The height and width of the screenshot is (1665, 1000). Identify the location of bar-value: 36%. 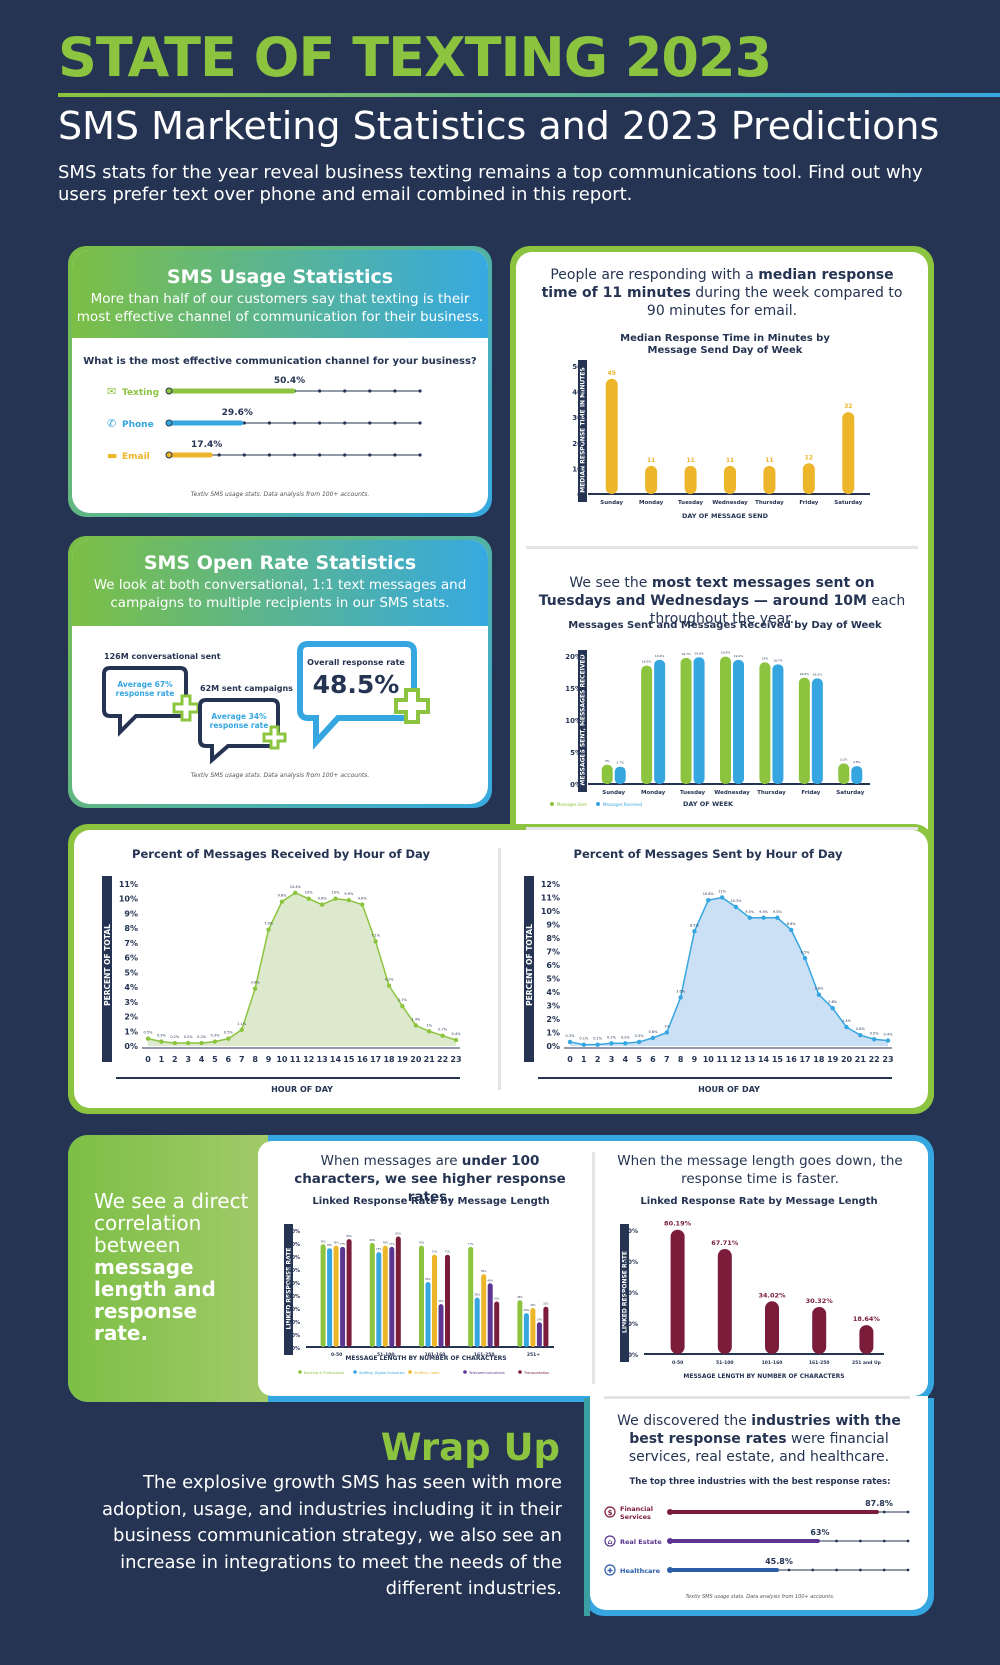
(520, 1297).